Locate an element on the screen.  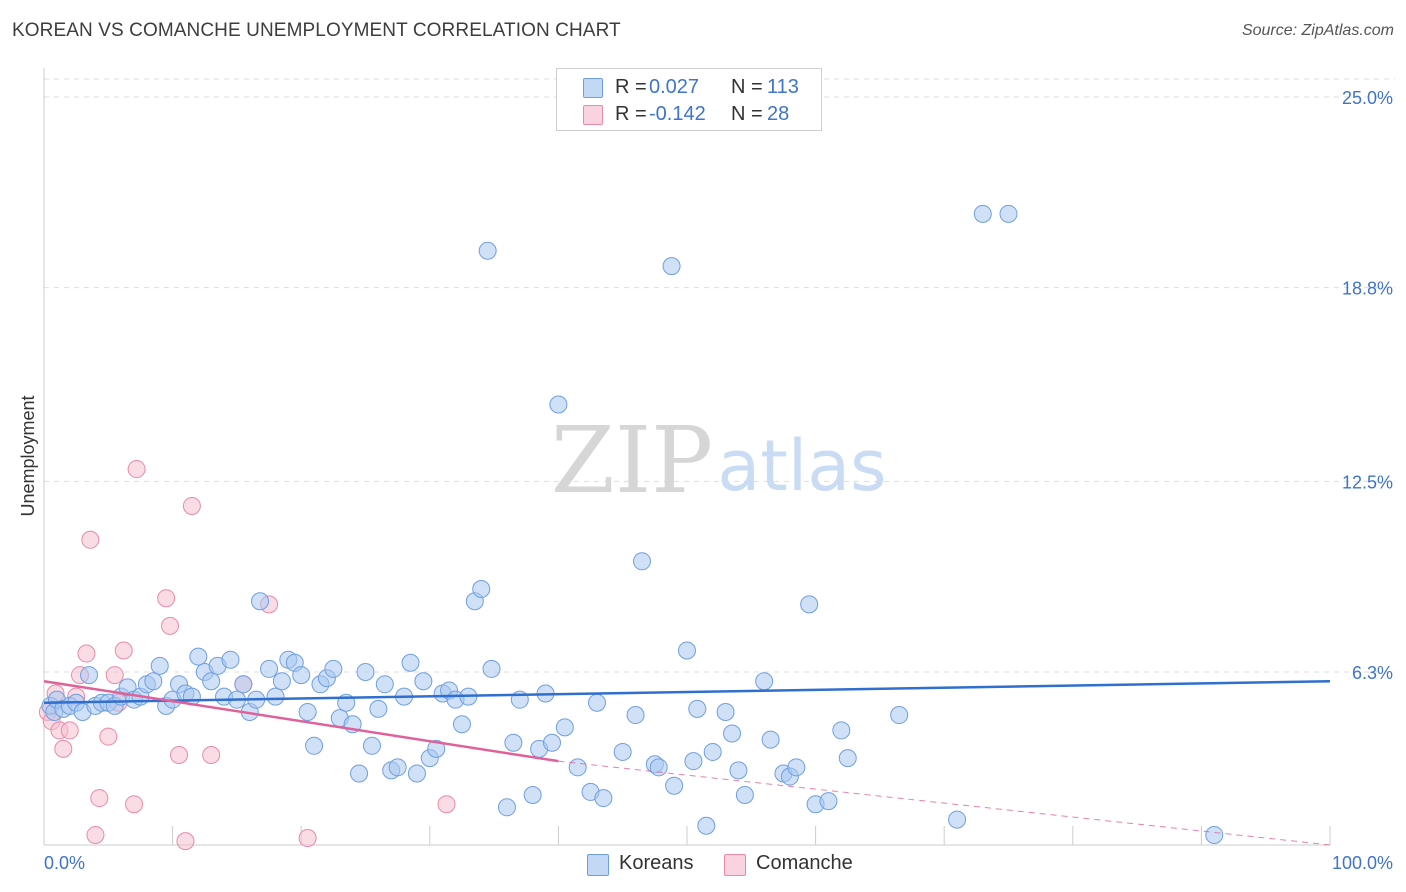
y-tick-label: 12.5% is located at coordinates (1367, 482).